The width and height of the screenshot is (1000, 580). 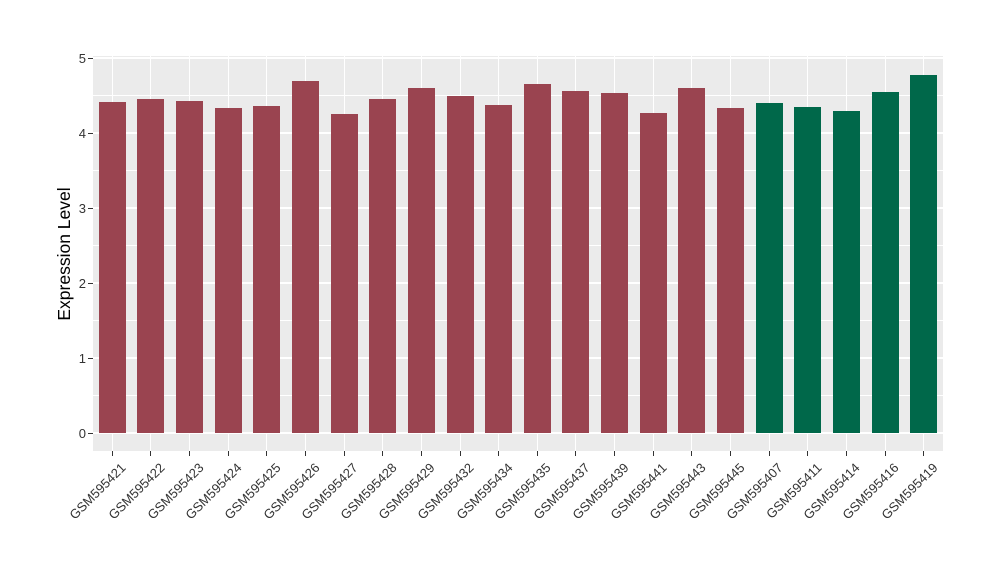 I want to click on x-tick-mark-GSM595411, so click(x=808, y=453).